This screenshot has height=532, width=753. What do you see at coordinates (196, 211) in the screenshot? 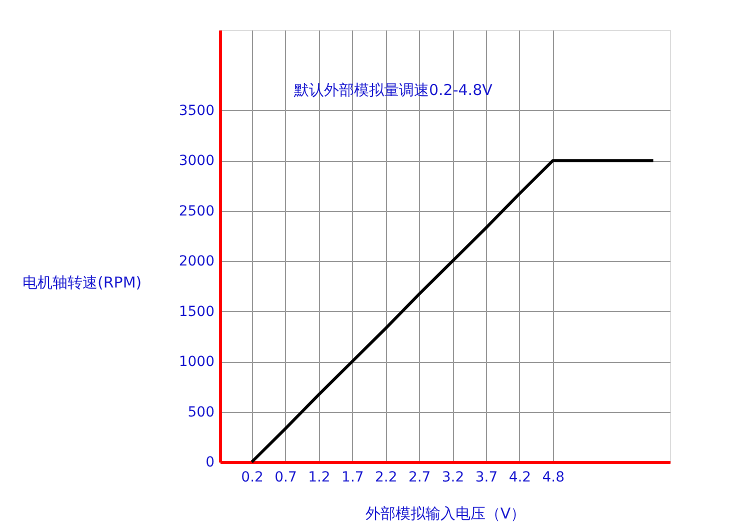
I see `y-tick-label: 2500` at bounding box center [196, 211].